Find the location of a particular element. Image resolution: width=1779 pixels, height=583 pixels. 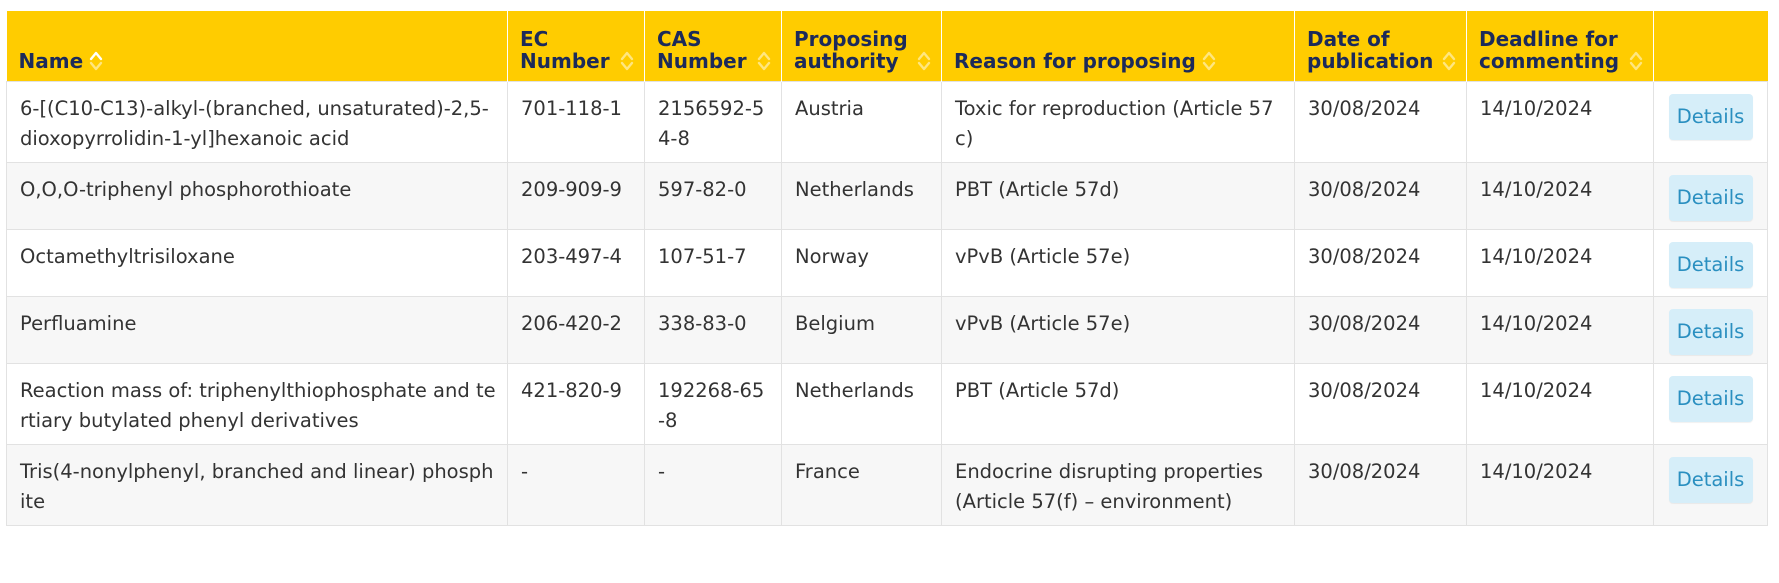

column-header-deadline-line2: commenting is located at coordinates (1549, 60).